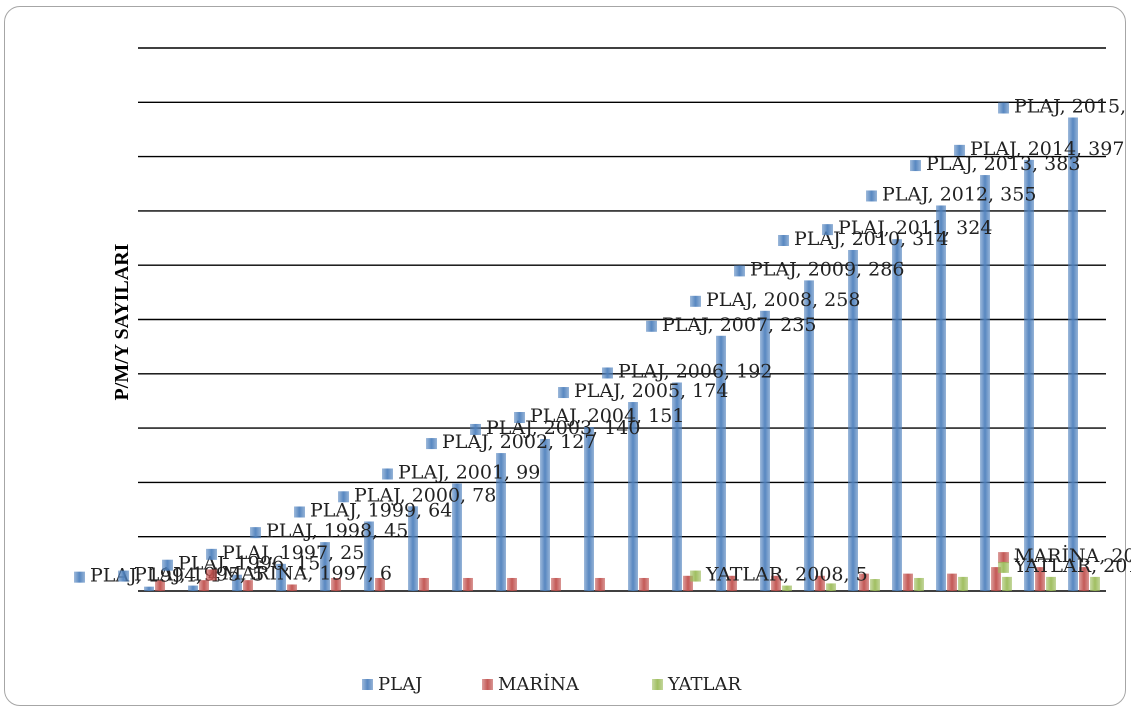 Image resolution: width=1131 pixels, height=709 pixels. Describe the element at coordinates (908, 582) in the screenshot. I see `bar-mari̇na-2011` at that location.